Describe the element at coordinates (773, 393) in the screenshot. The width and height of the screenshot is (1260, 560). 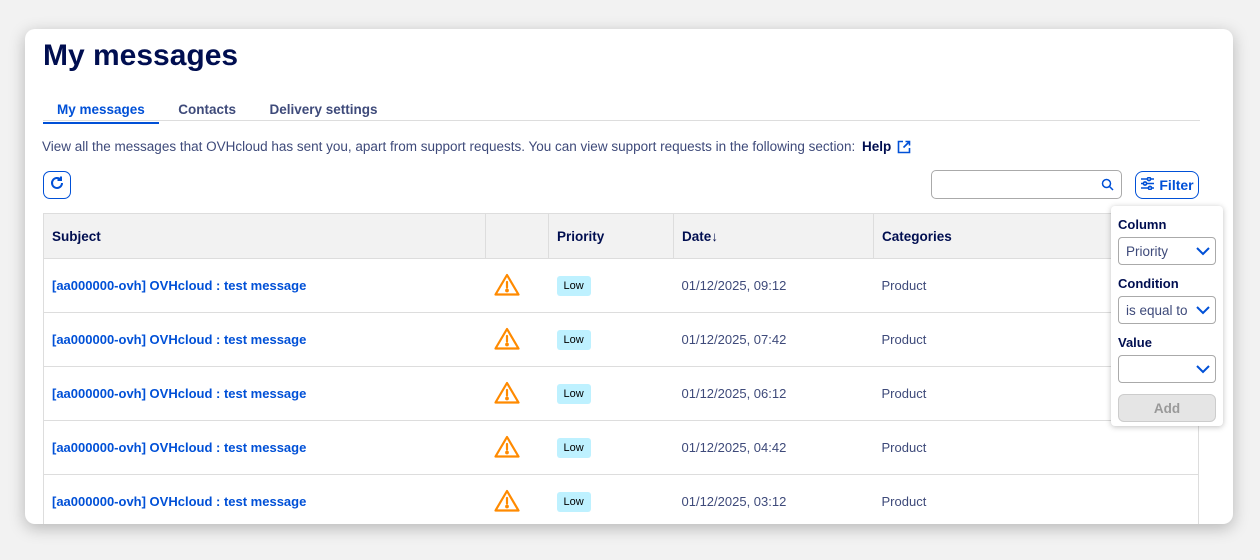
I see `date-cell: 01/12/2025, 06:12` at that location.